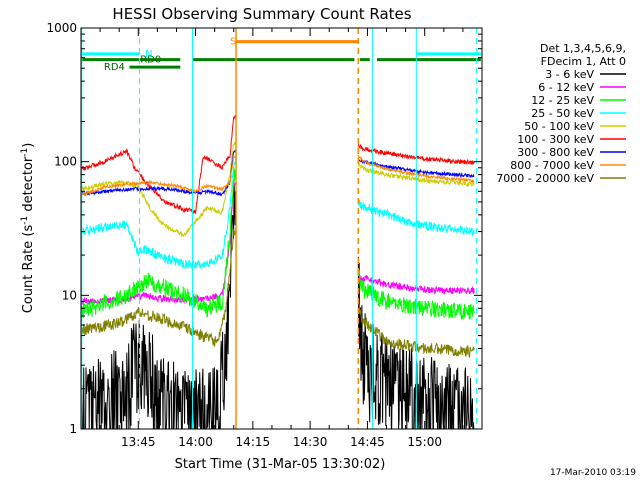 The image size is (640, 480). What do you see at coordinates (424, 442) in the screenshot?
I see `x-tick-label-5: 15:00` at bounding box center [424, 442].